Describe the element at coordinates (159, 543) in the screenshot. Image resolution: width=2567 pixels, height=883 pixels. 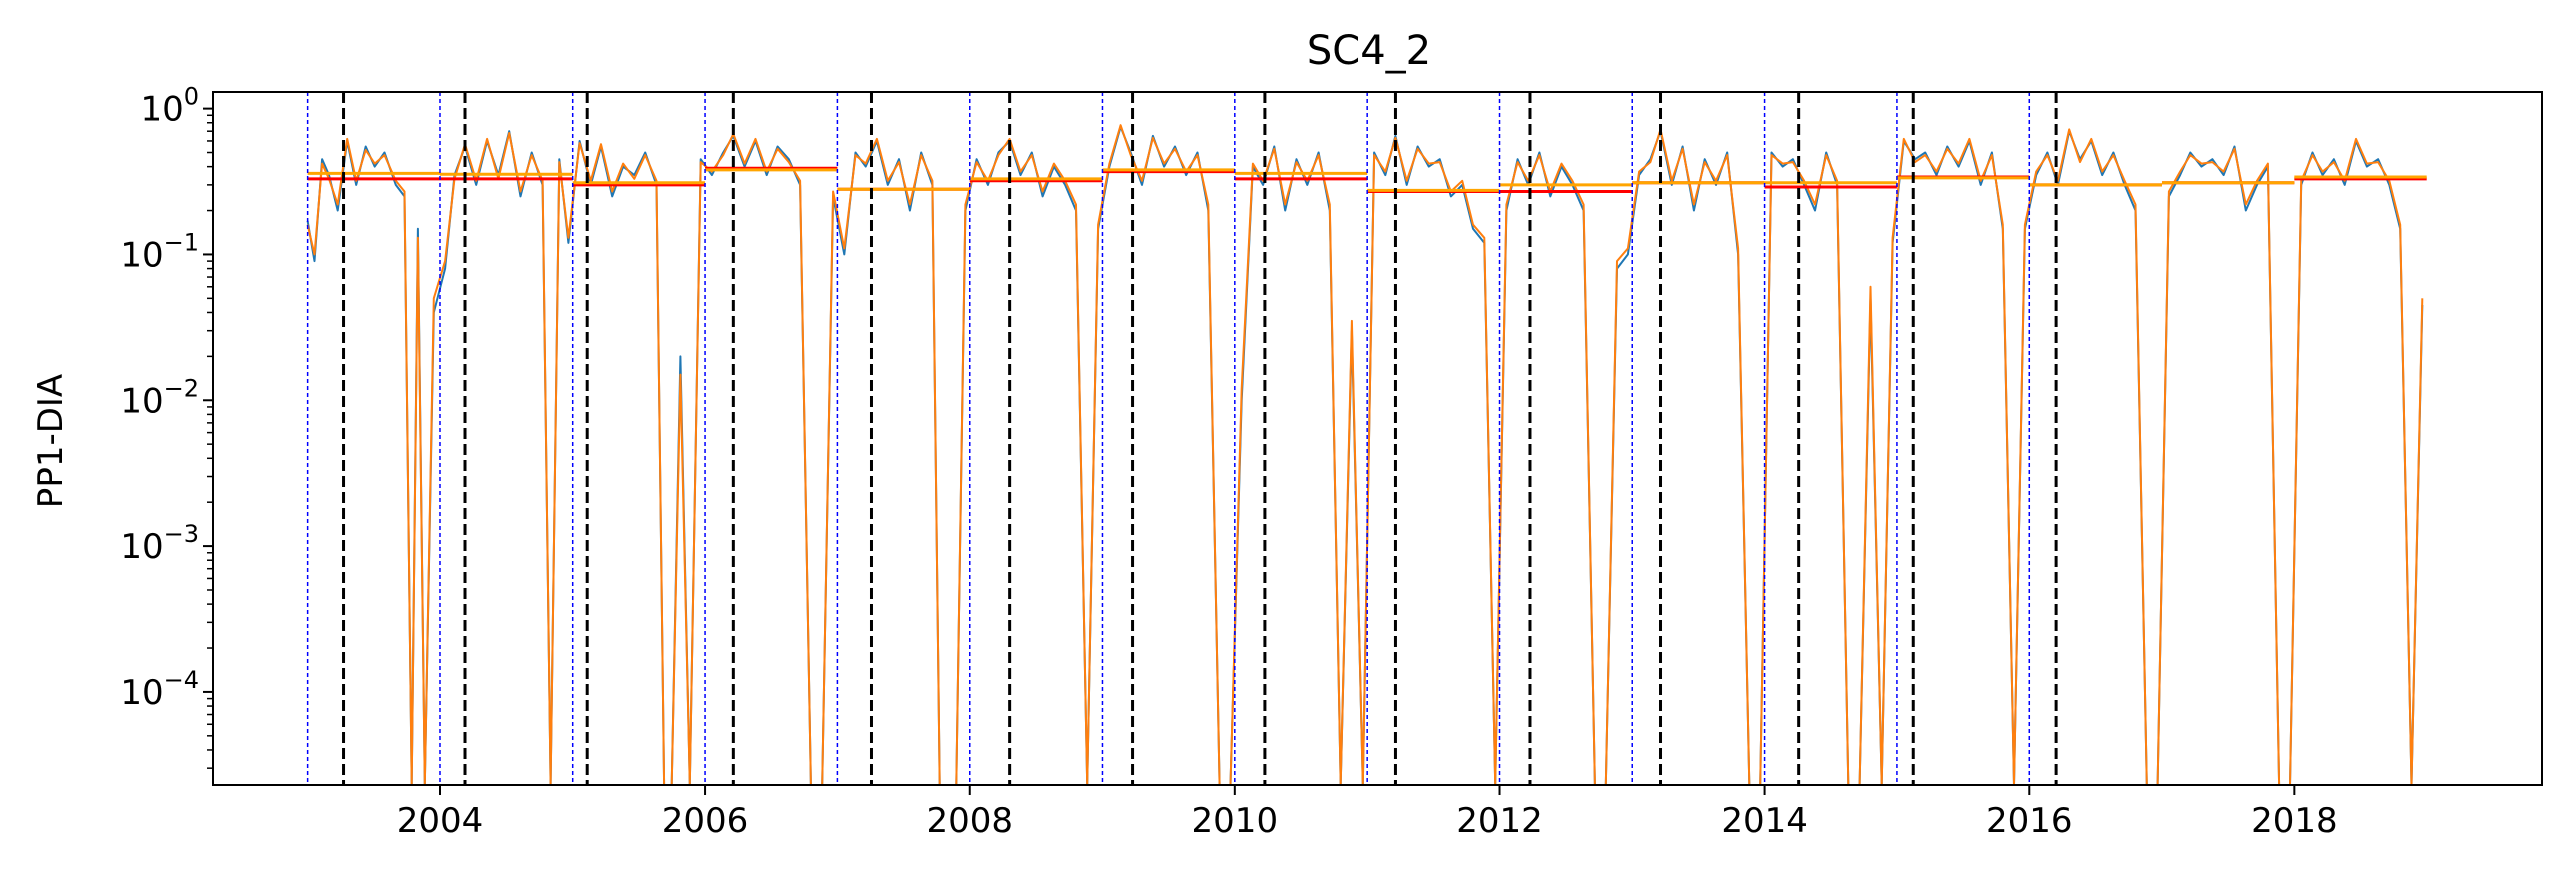
I see `y-tick-label: 10⁻³` at that location.